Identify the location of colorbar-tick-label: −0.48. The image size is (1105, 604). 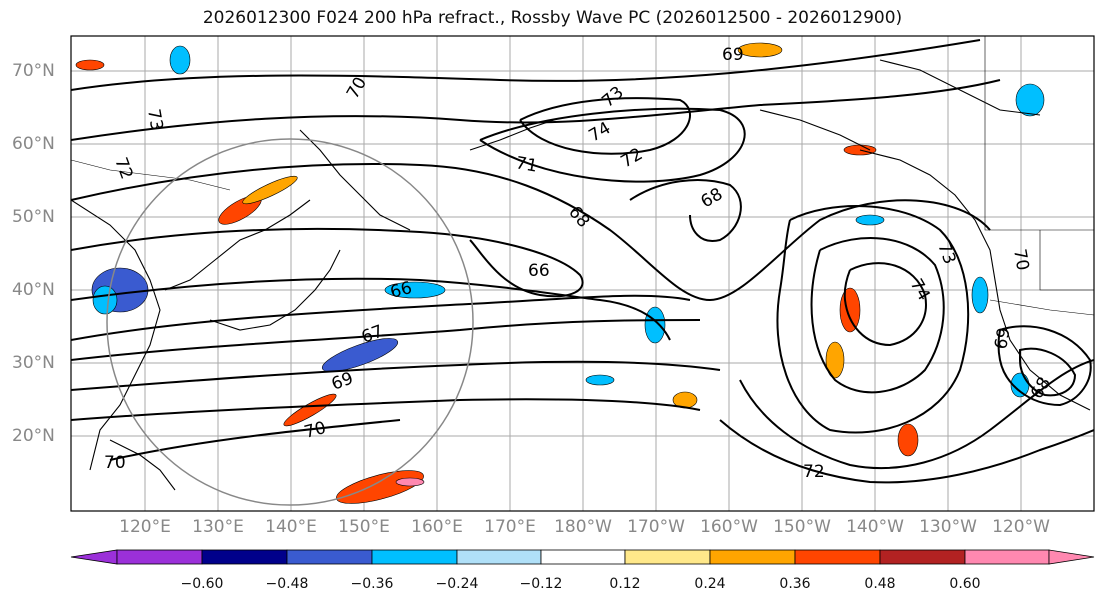
(287, 584).